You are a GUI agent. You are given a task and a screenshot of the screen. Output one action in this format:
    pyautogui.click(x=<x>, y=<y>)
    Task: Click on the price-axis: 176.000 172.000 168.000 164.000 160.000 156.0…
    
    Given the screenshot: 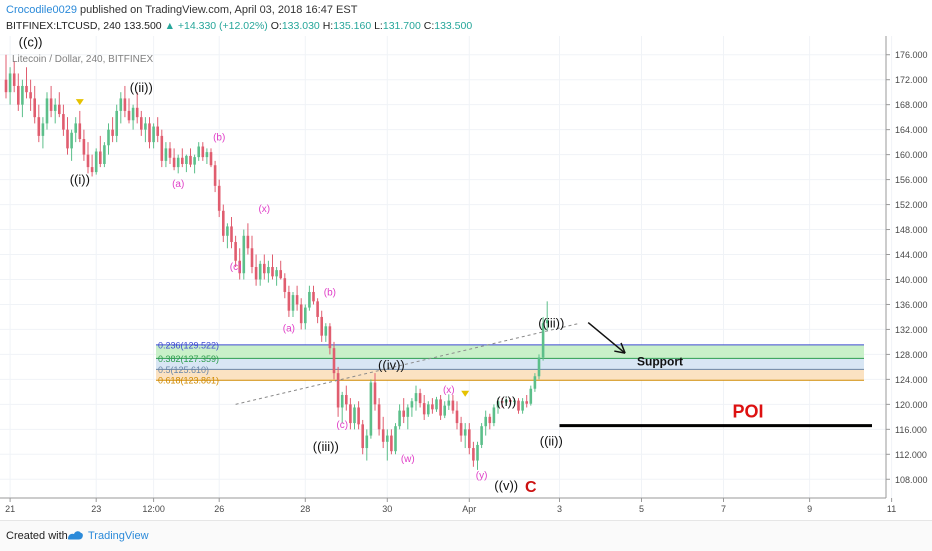 What is the action you would take?
    pyautogui.click(x=907, y=267)
    